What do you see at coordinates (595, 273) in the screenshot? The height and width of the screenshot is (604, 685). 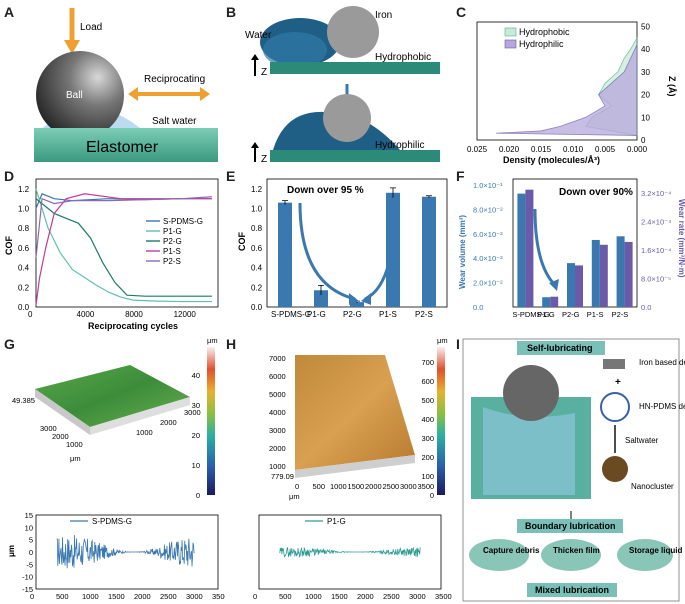 I see `f-bar-volume-p1-s` at bounding box center [595, 273].